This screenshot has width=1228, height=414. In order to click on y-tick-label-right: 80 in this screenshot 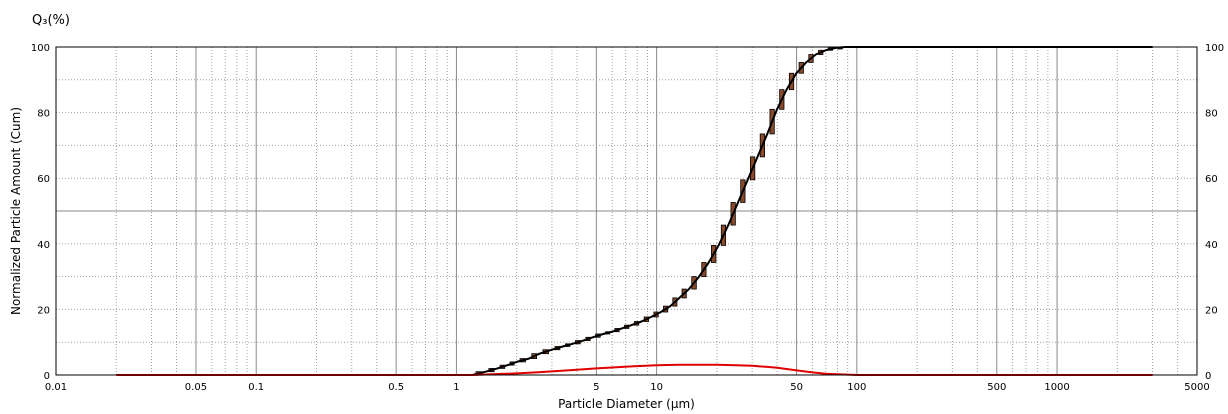, I will do `click(1211, 114)`.